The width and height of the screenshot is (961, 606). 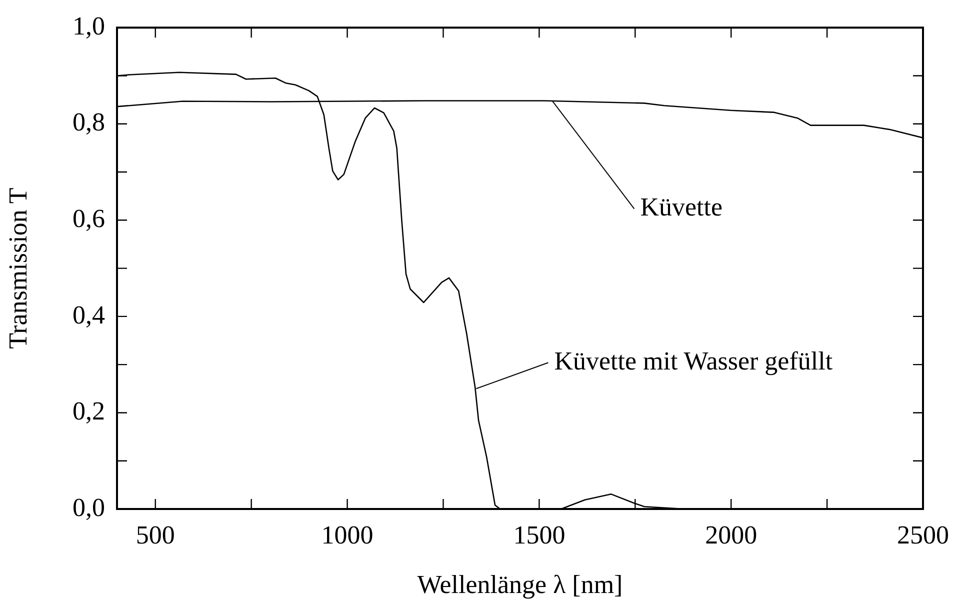 I want to click on y-tick-label: 0,0, so click(x=88, y=507).